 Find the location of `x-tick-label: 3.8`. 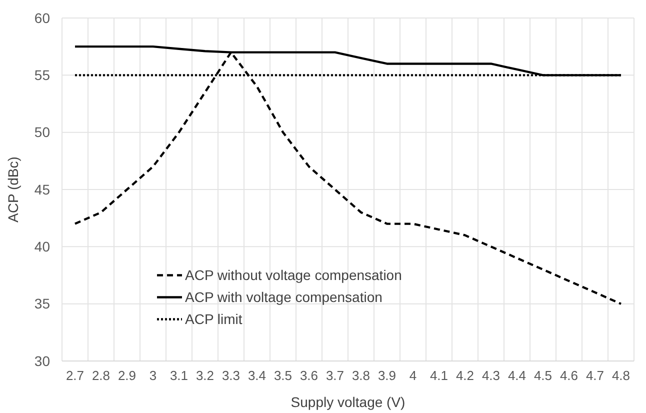

x-tick-label: 3.8 is located at coordinates (361, 375).